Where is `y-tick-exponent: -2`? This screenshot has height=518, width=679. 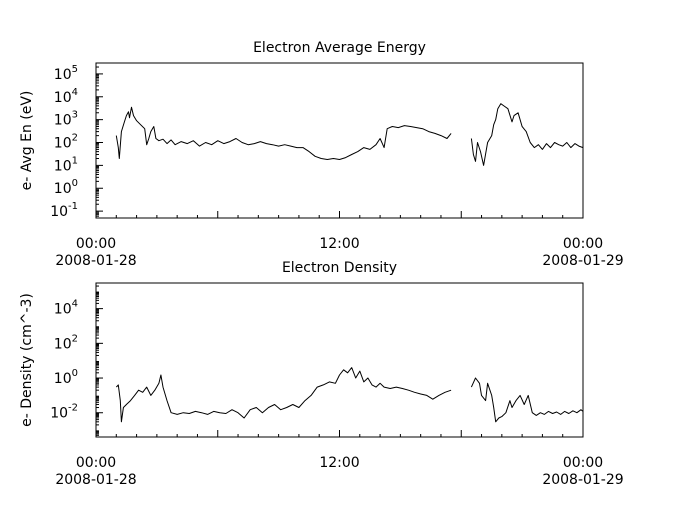 y-tick-exponent: -2 is located at coordinates (73, 408).